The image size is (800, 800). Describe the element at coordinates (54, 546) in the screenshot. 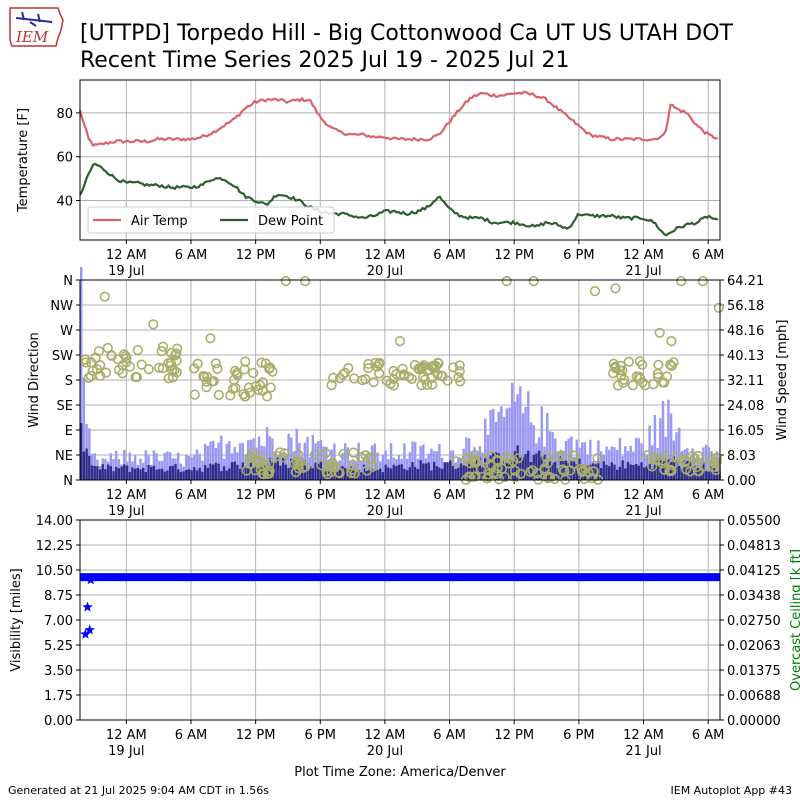

I see `visibility-tick-label: 12.25` at that location.